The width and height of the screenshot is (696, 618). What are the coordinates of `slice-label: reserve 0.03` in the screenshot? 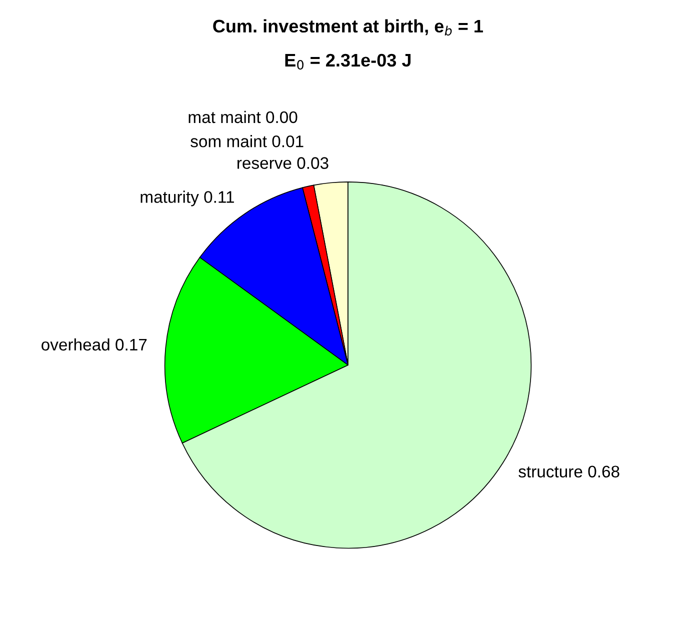 It's located at (283, 163).